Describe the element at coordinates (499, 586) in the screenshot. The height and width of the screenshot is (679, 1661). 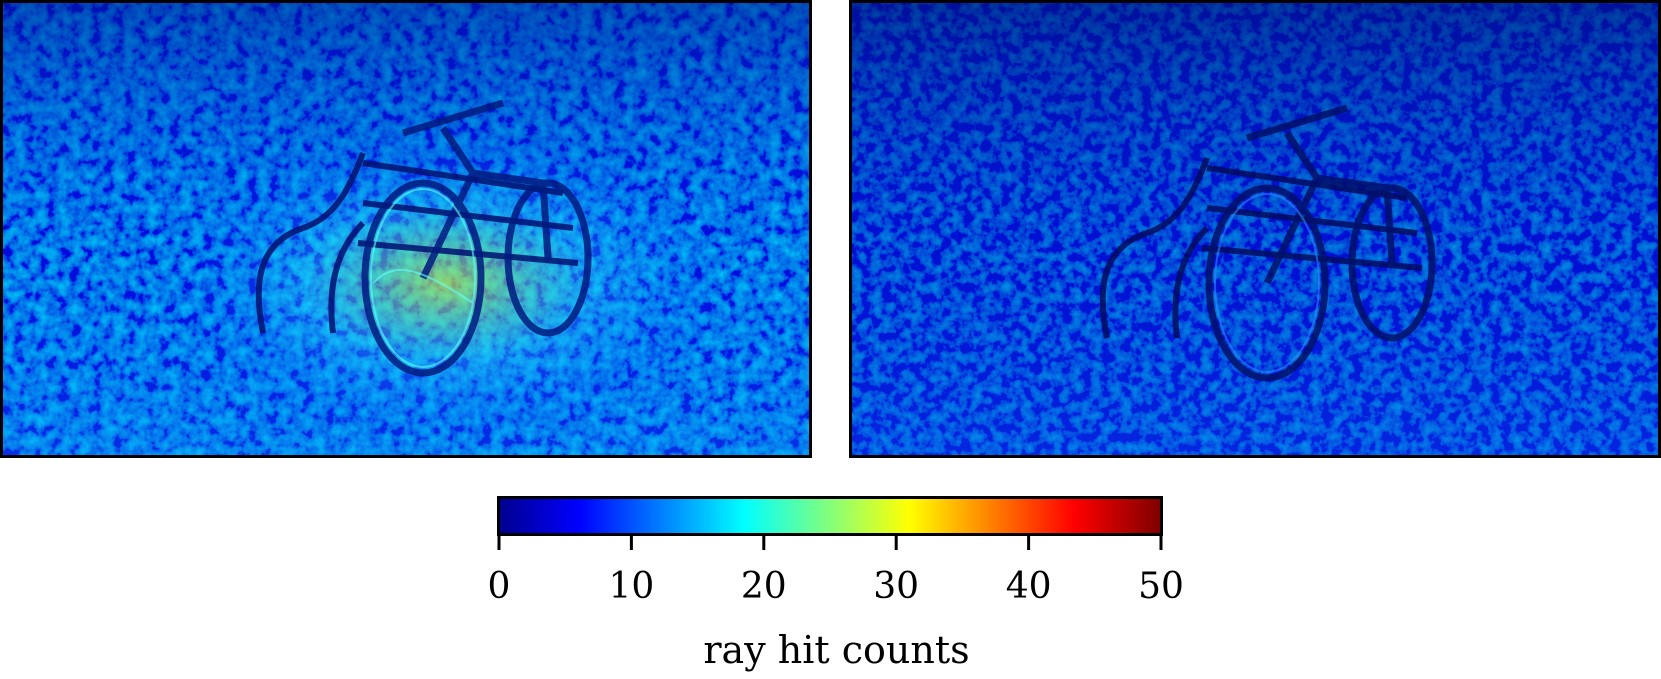
I see `colorbar-tick-label-0: 0` at that location.